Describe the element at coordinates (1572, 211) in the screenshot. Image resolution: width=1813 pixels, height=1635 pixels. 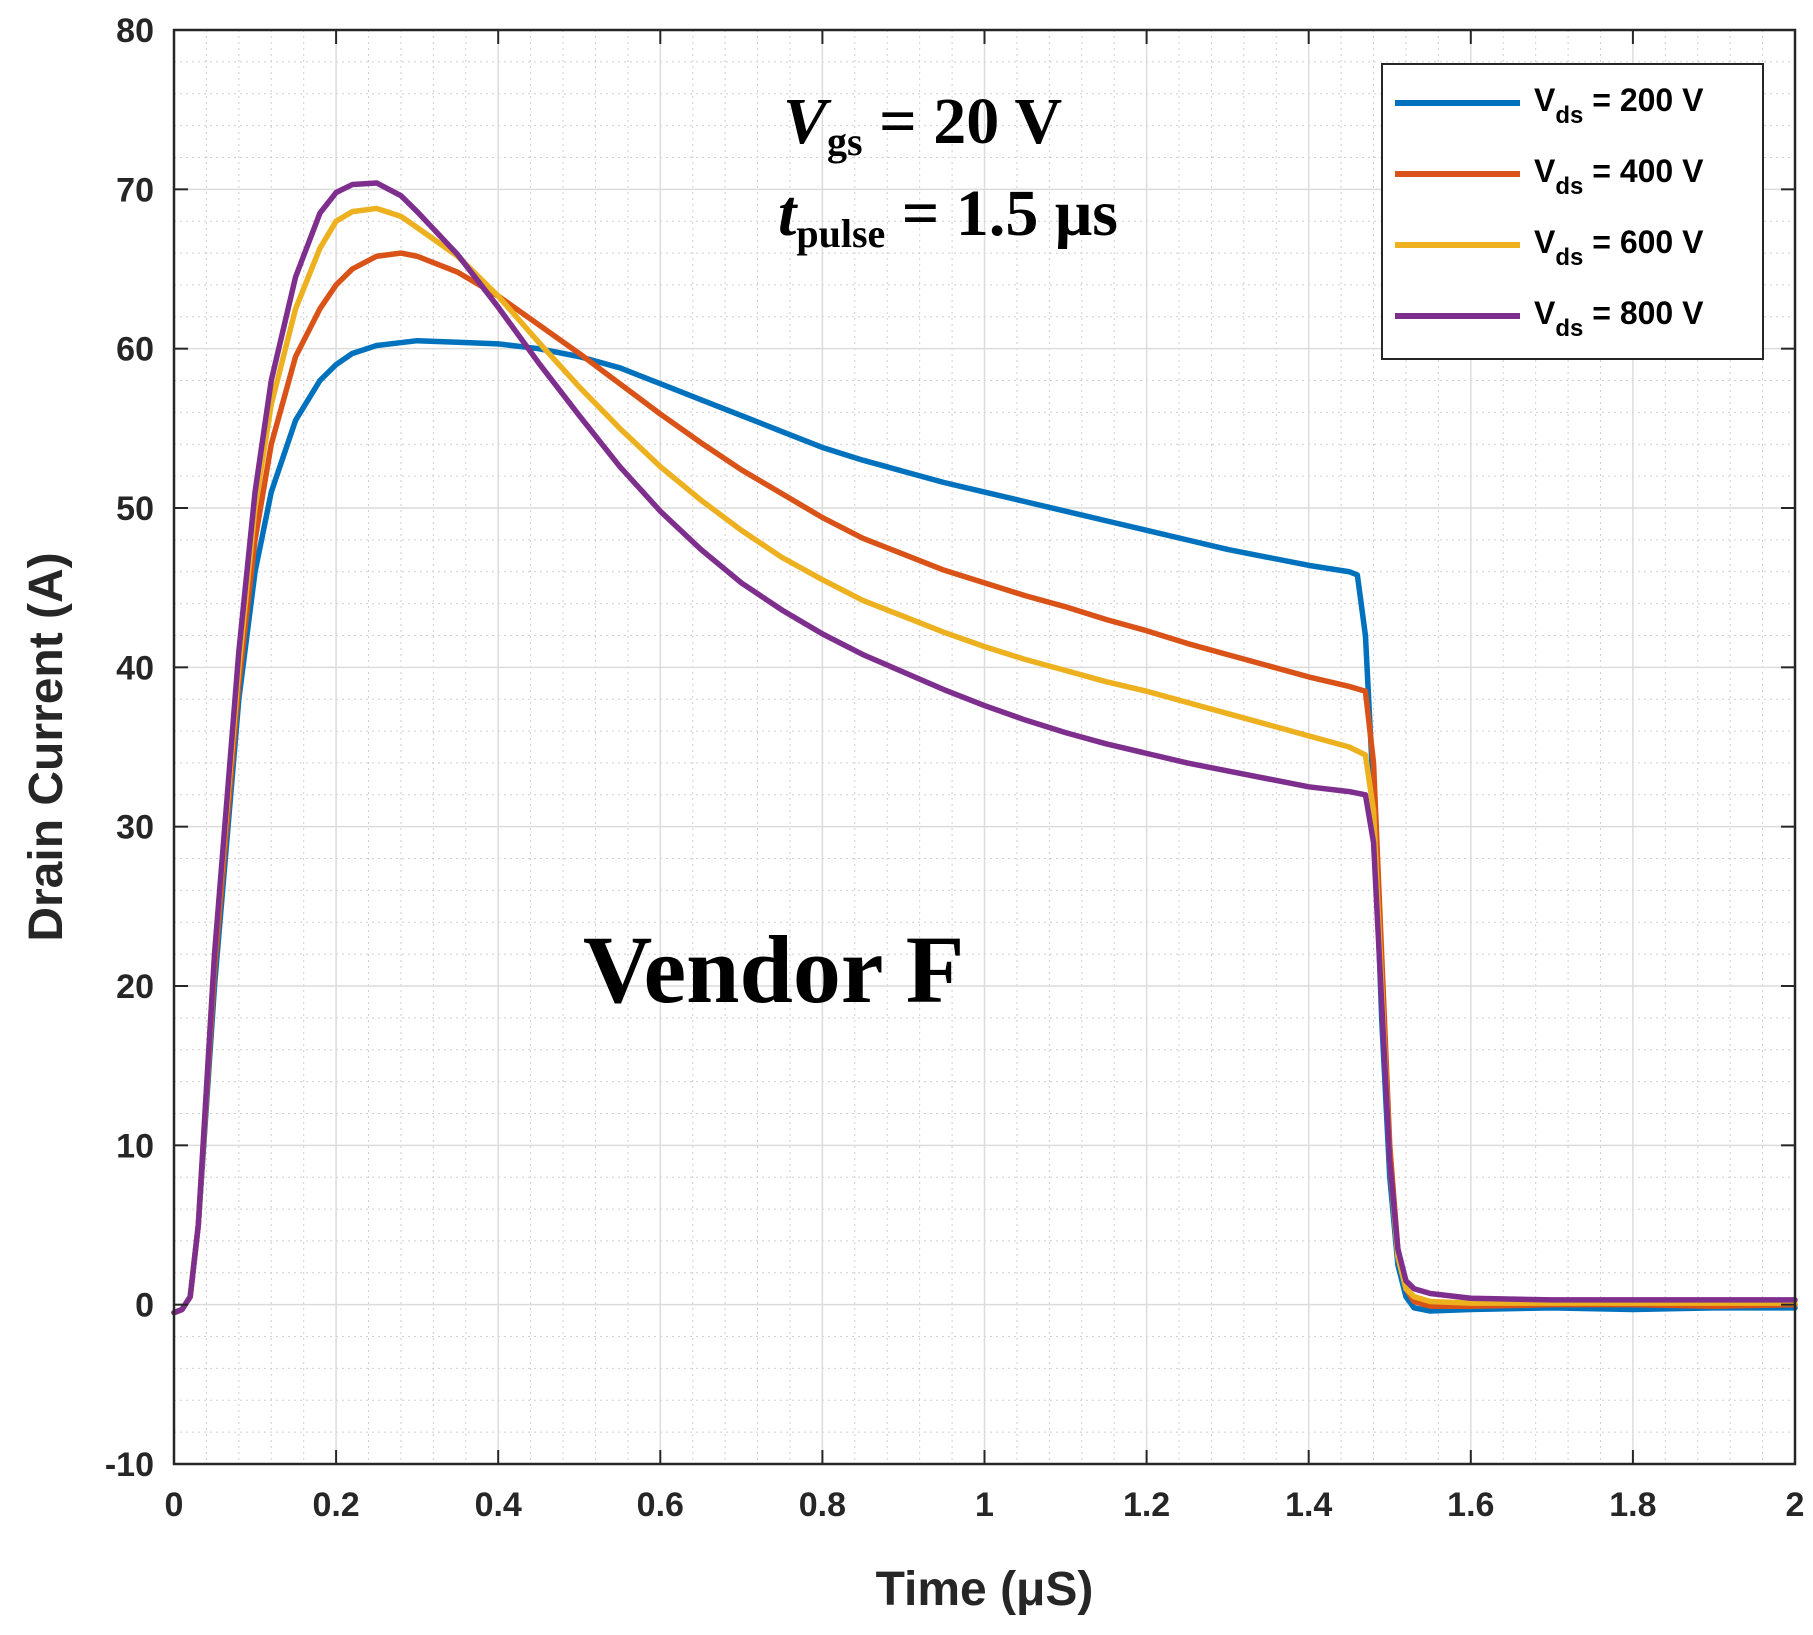
I see `legend-box` at that location.